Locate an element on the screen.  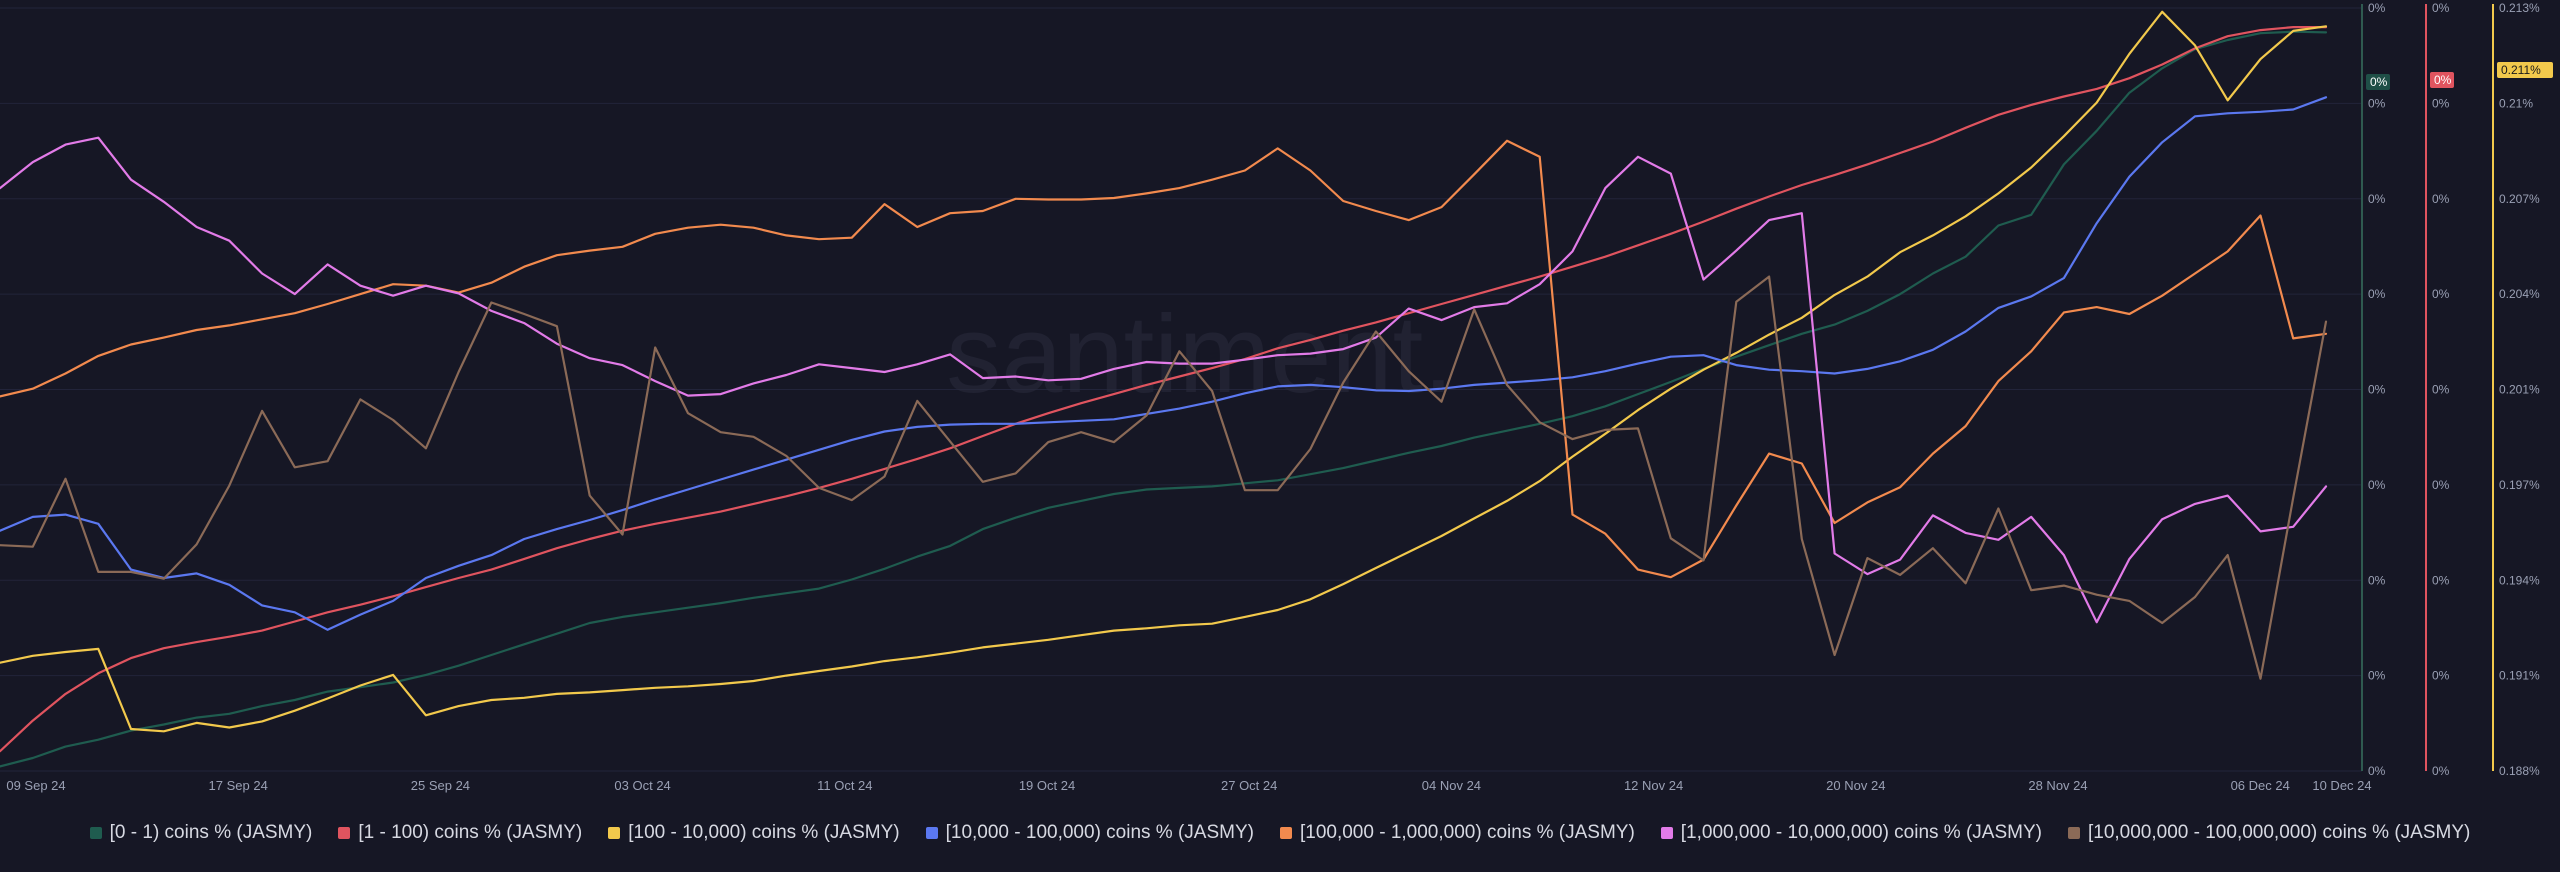
legend-label: [100 - 10,000) coins % (JASMY) is located at coordinates (764, 832).